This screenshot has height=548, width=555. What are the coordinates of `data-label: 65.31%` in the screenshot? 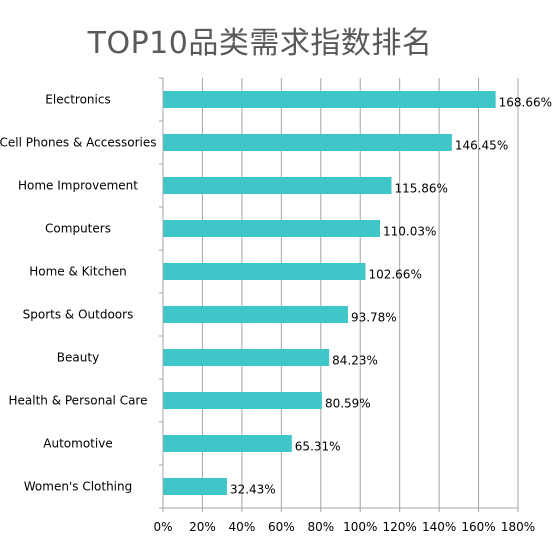 It's located at (318, 447).